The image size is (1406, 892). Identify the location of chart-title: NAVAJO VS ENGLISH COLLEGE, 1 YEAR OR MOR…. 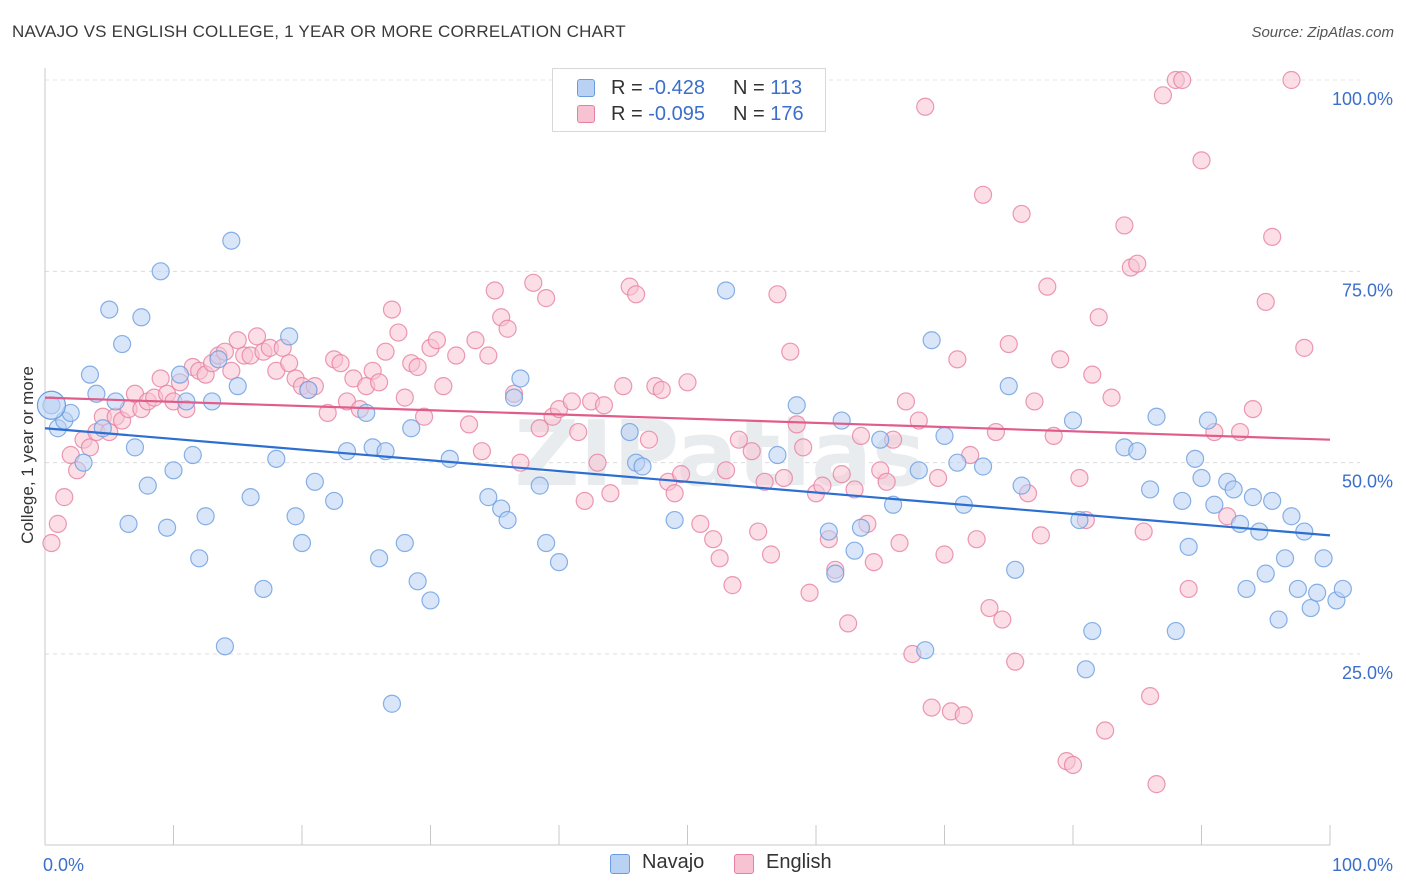
(319, 31).